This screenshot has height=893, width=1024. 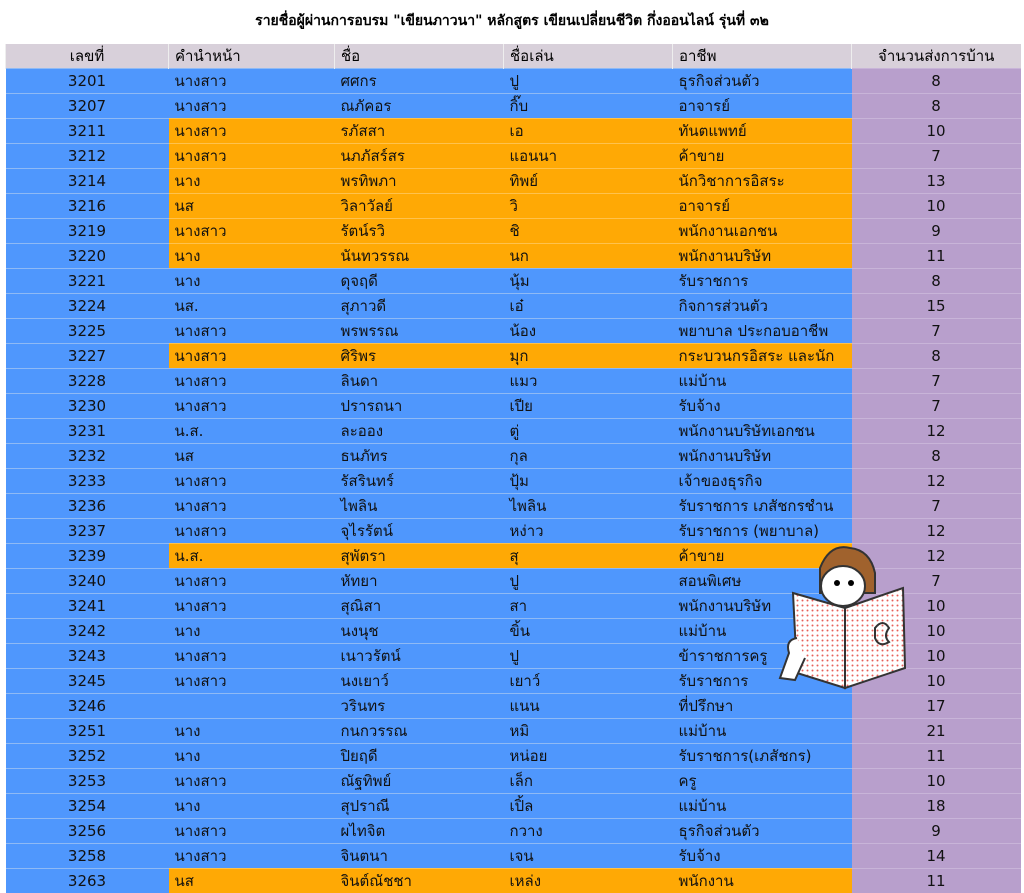 What do you see at coordinates (87, 806) in the screenshot?
I see `cell-number: 3254` at bounding box center [87, 806].